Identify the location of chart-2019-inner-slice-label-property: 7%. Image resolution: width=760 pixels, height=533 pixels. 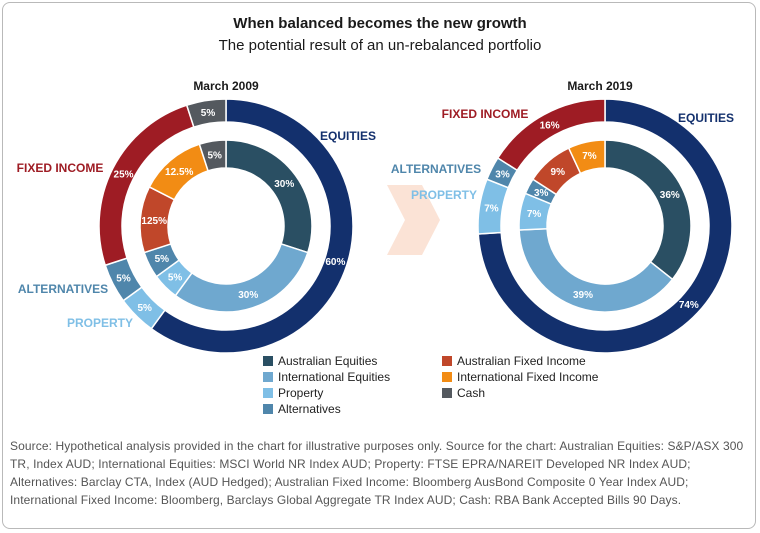
(534, 214).